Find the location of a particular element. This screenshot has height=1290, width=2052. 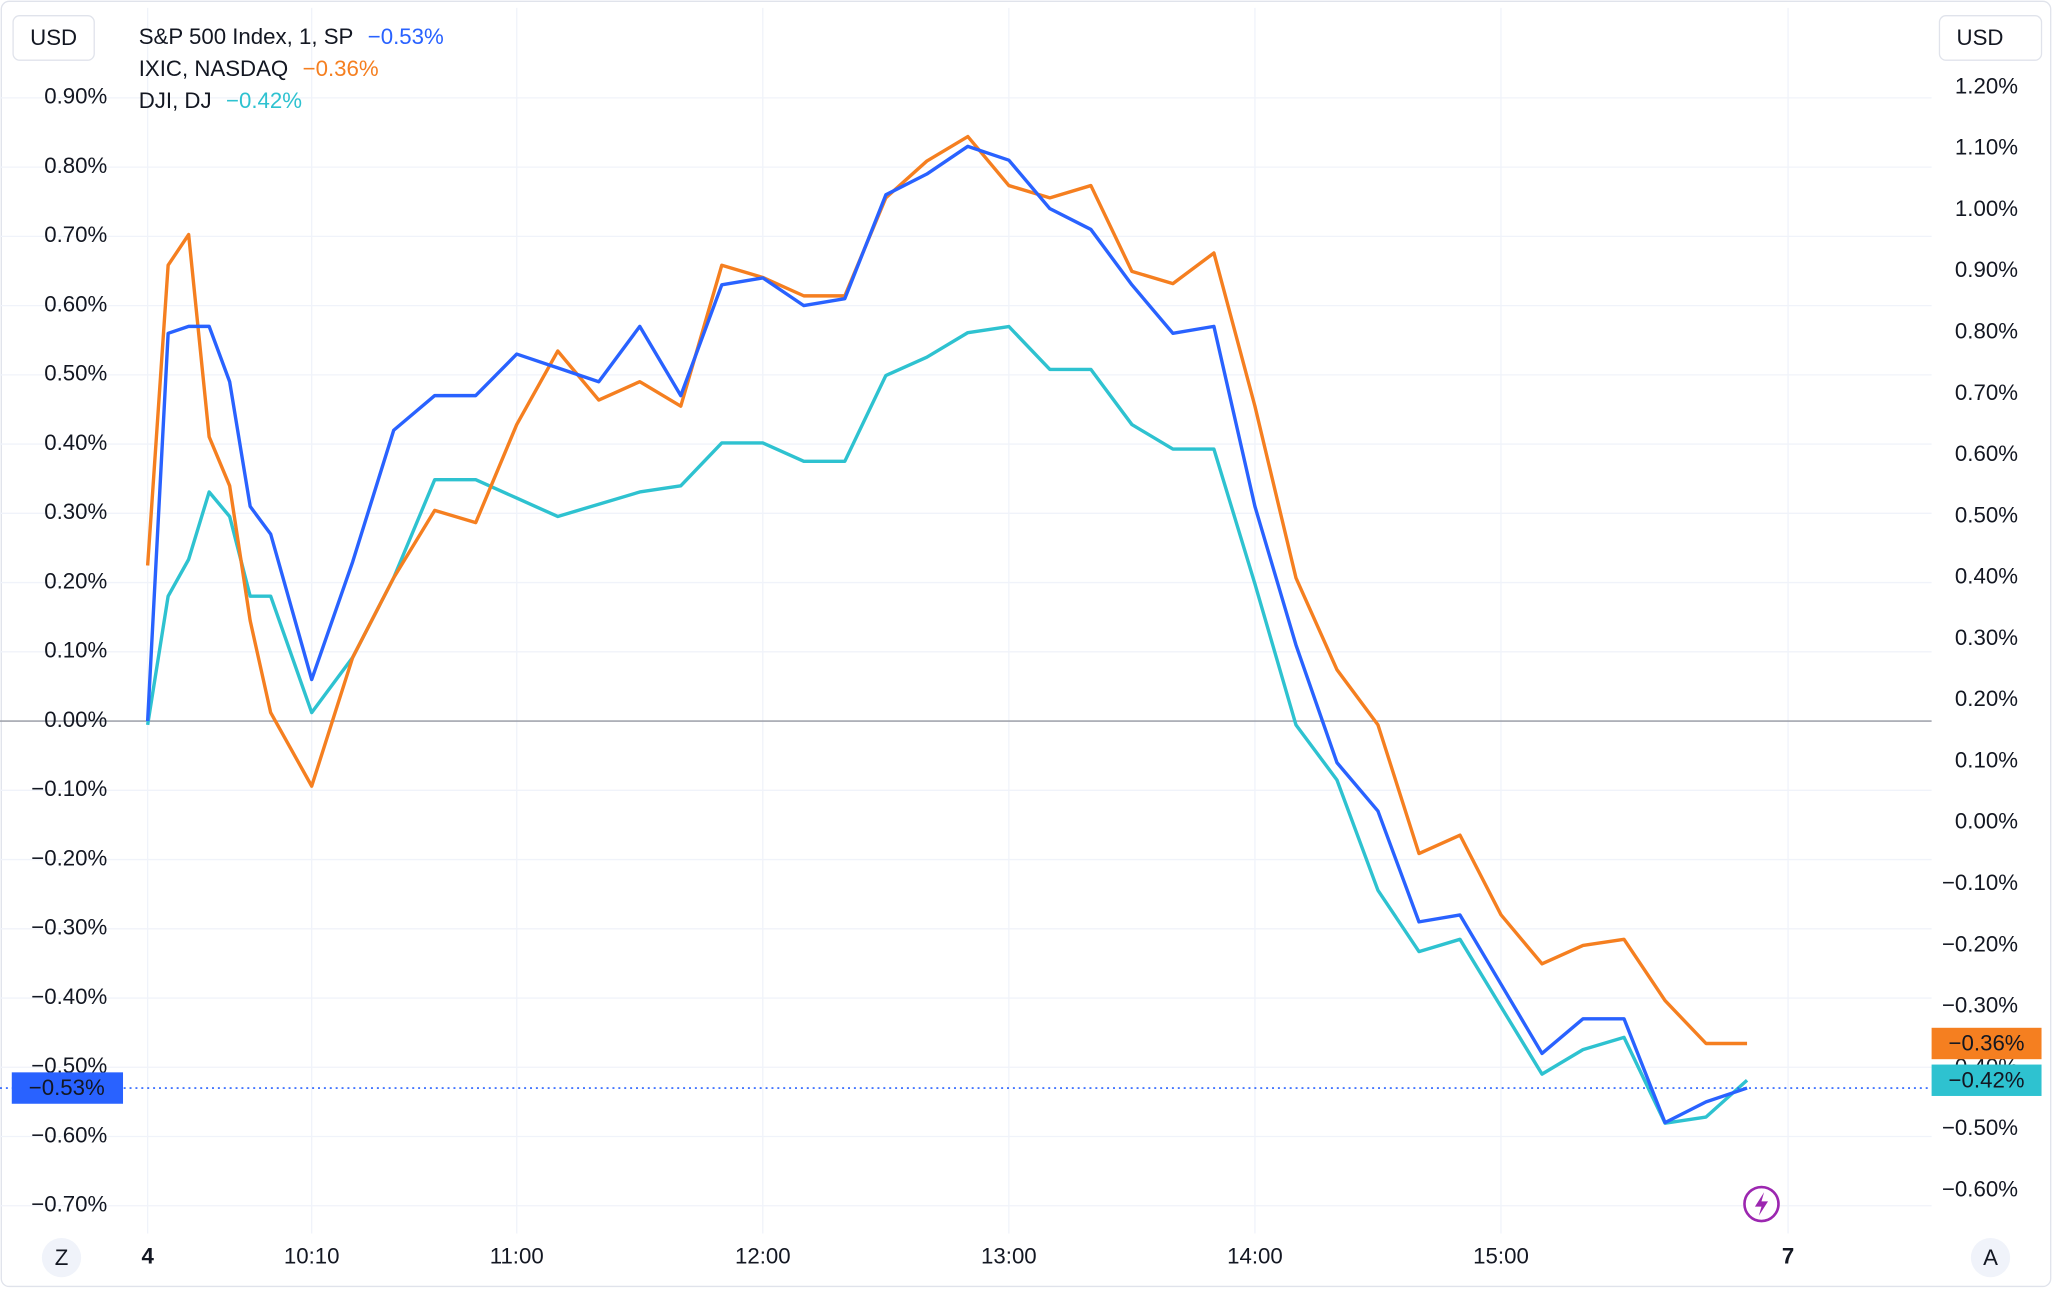

y-tick-label: 0.80% is located at coordinates (75, 165).